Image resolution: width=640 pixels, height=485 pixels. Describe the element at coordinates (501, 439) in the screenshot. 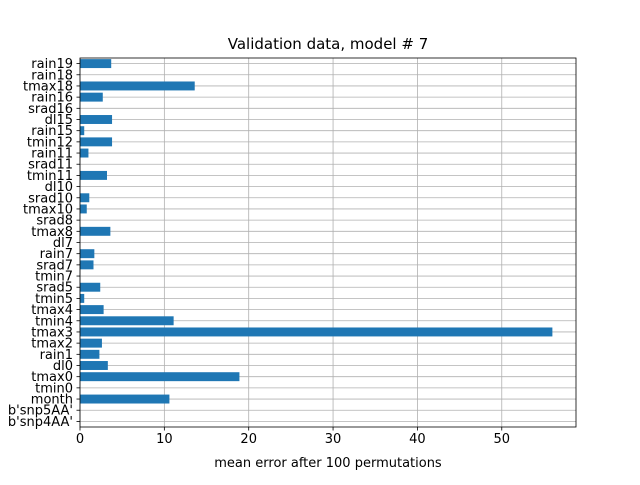

I see `x-tick-label: 50` at that location.